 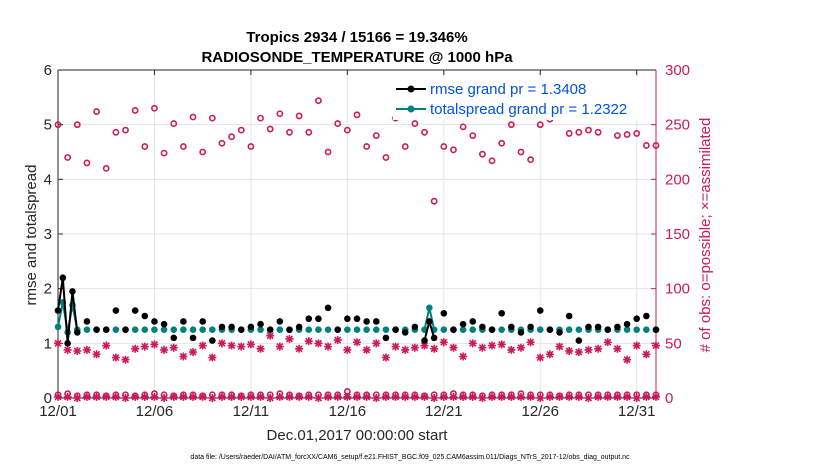 What do you see at coordinates (637, 411) in the screenshot?
I see `x-tick-label: 12/31` at bounding box center [637, 411].